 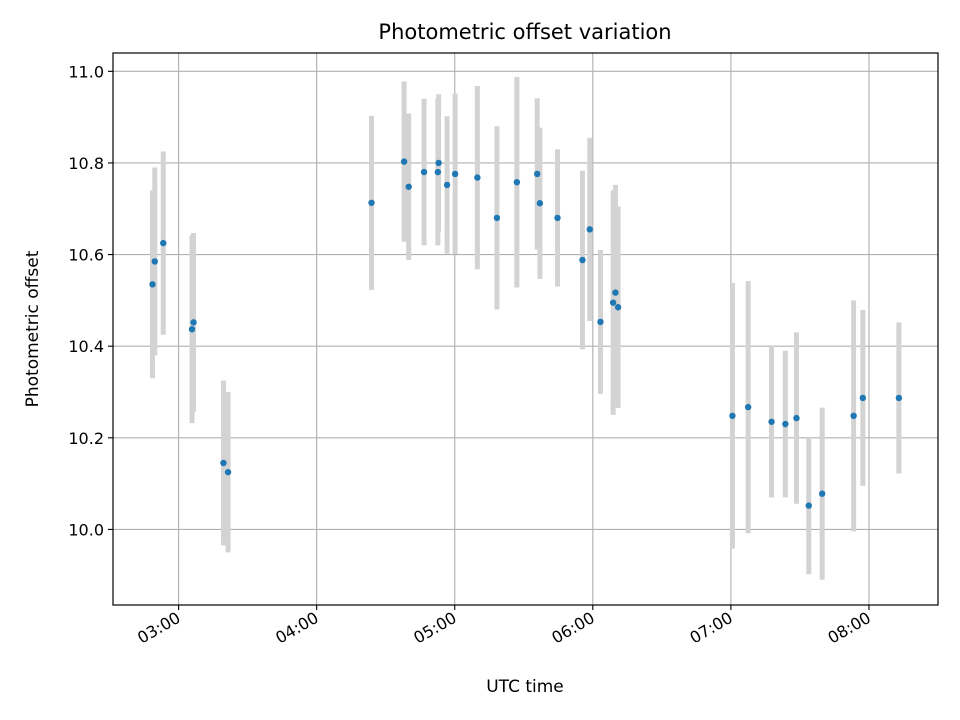 What do you see at coordinates (86, 438) in the screenshot?
I see `y-tick-label: 10.2` at bounding box center [86, 438].